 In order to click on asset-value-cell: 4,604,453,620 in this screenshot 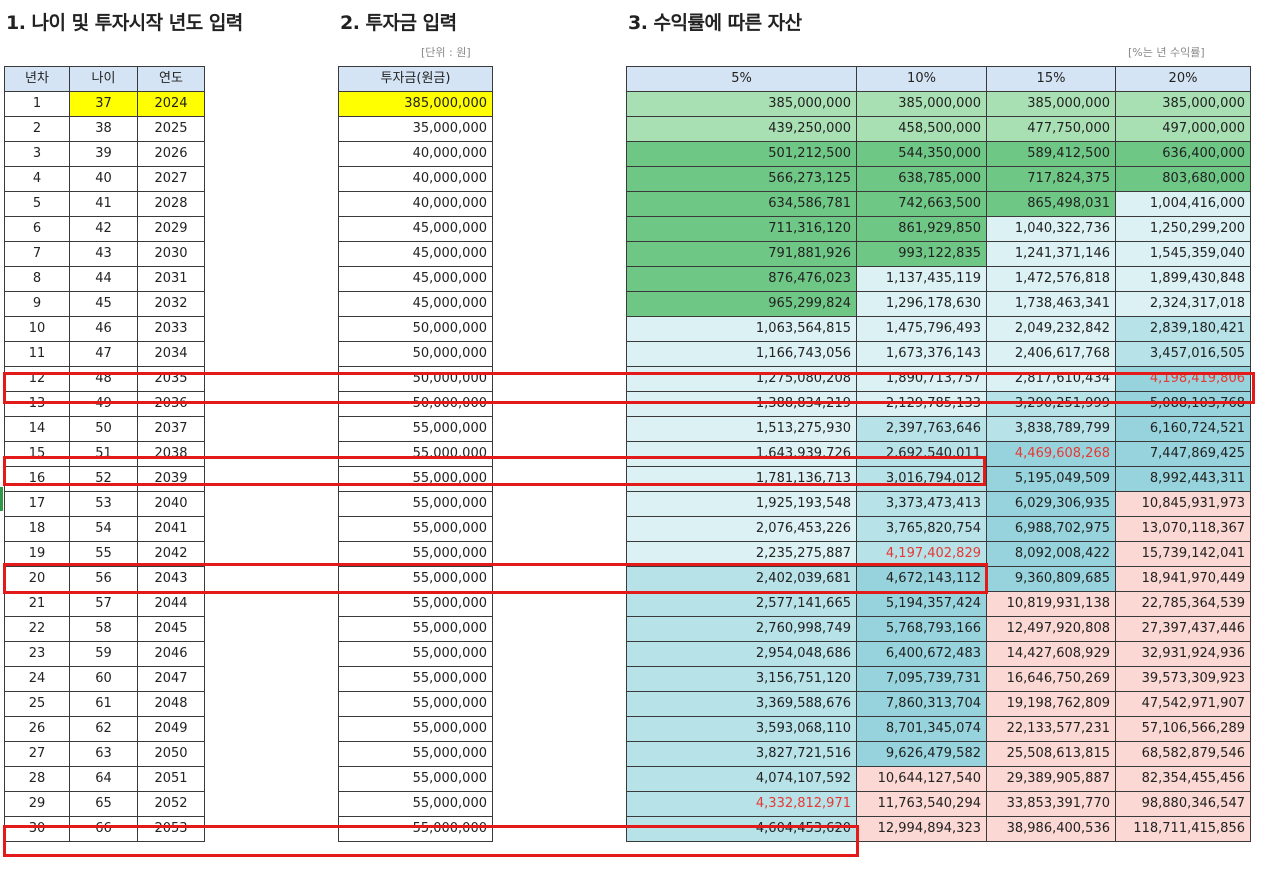, I will do `click(741, 829)`.